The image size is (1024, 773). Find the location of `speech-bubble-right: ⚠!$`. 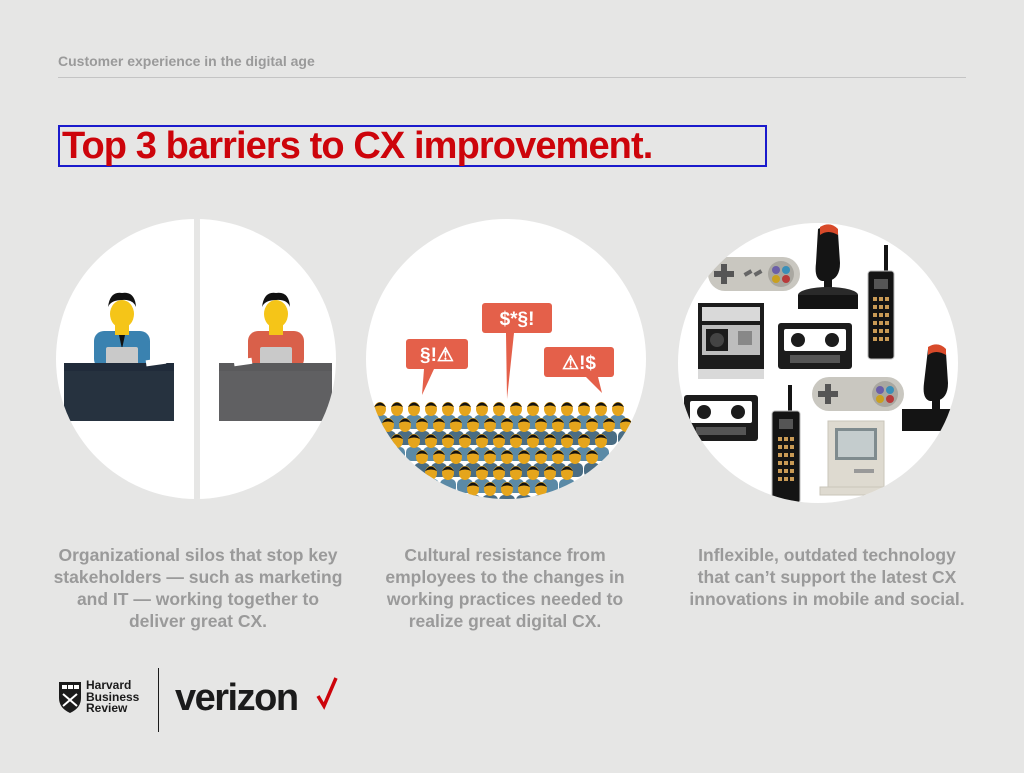

speech-bubble-right: ⚠!$ is located at coordinates (579, 370).